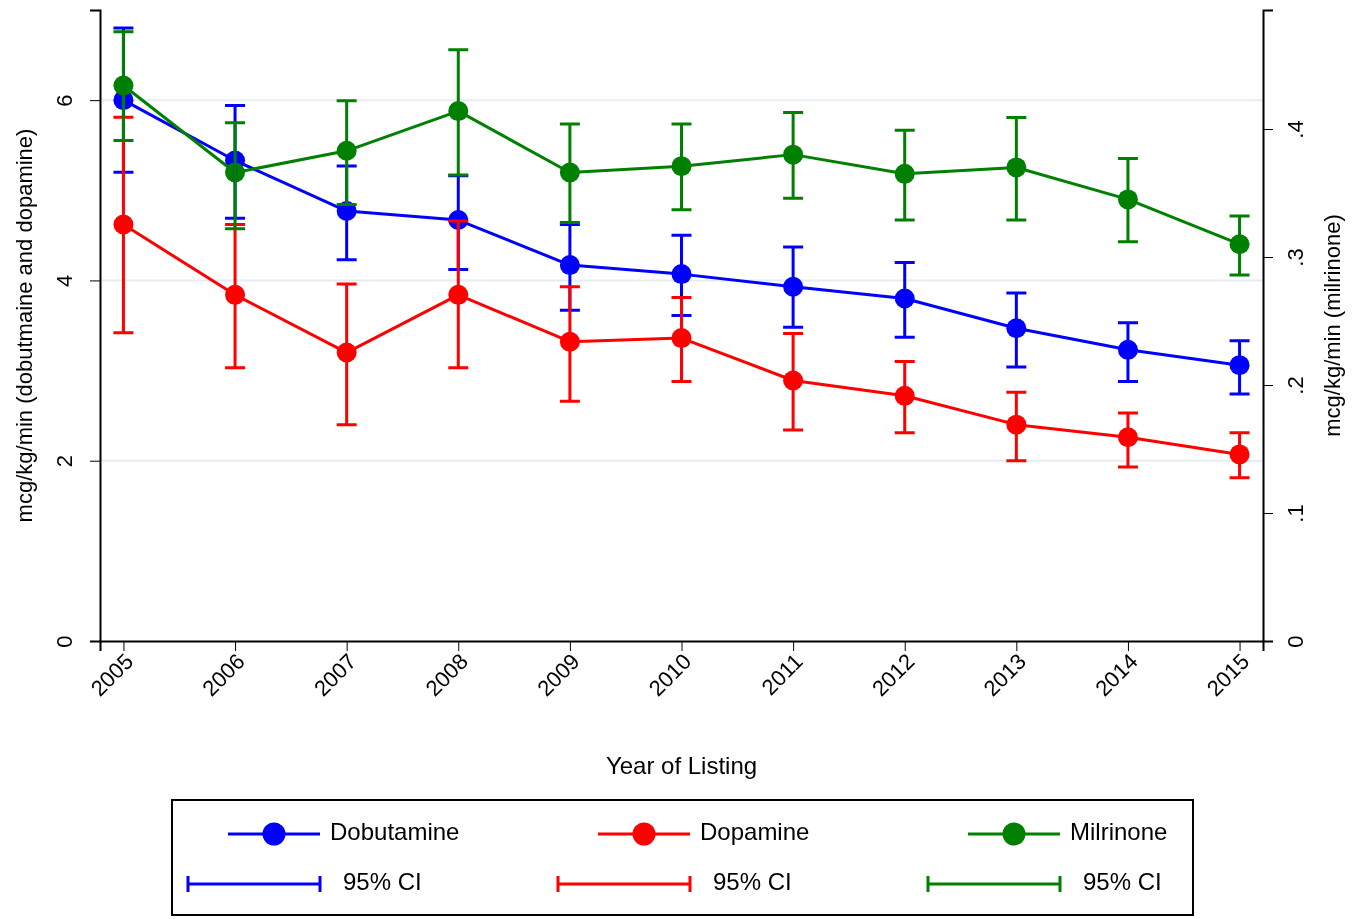 The width and height of the screenshot is (1362, 919). Describe the element at coordinates (64, 100) in the screenshot. I see `y-tick-label: 6` at that location.